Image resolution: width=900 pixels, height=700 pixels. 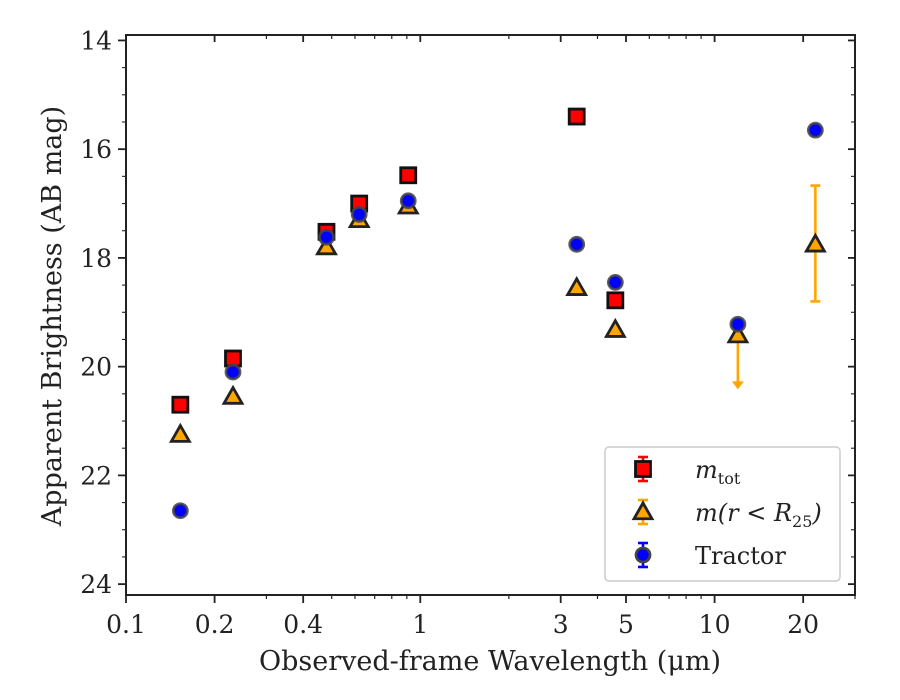 I want to click on x-tick-label: 0.2, so click(x=215, y=624).